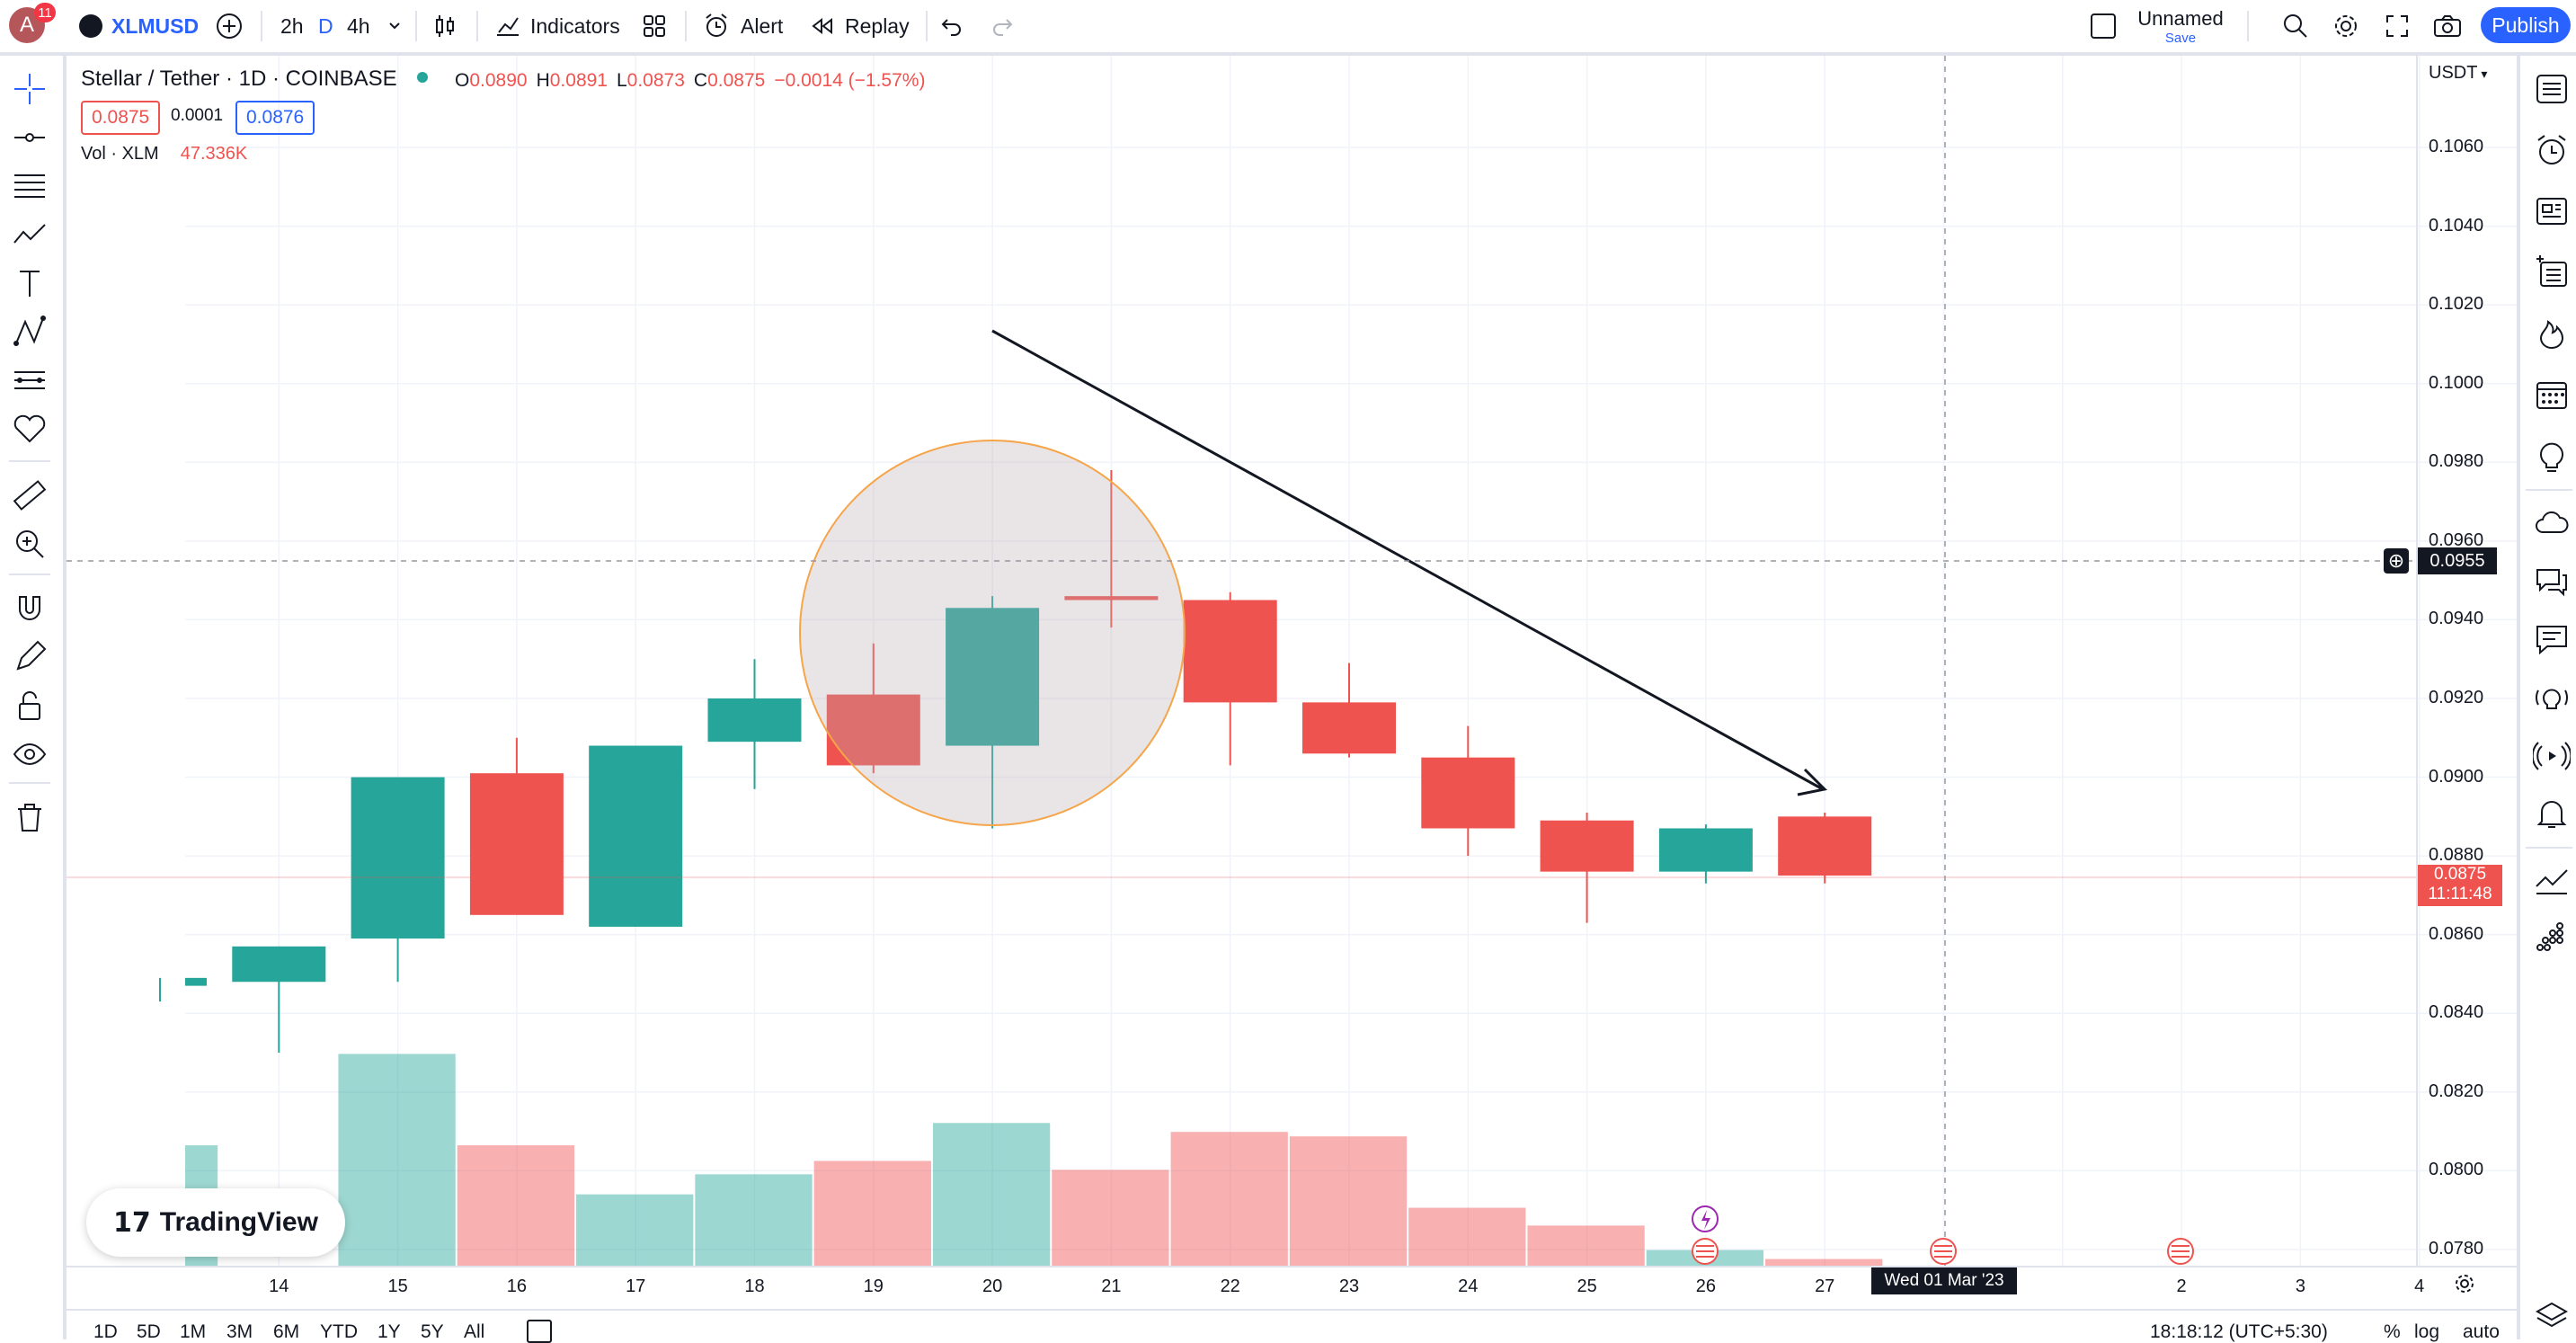  What do you see at coordinates (2458, 73) in the screenshot?
I see `currency-selector: USDT ▾` at bounding box center [2458, 73].